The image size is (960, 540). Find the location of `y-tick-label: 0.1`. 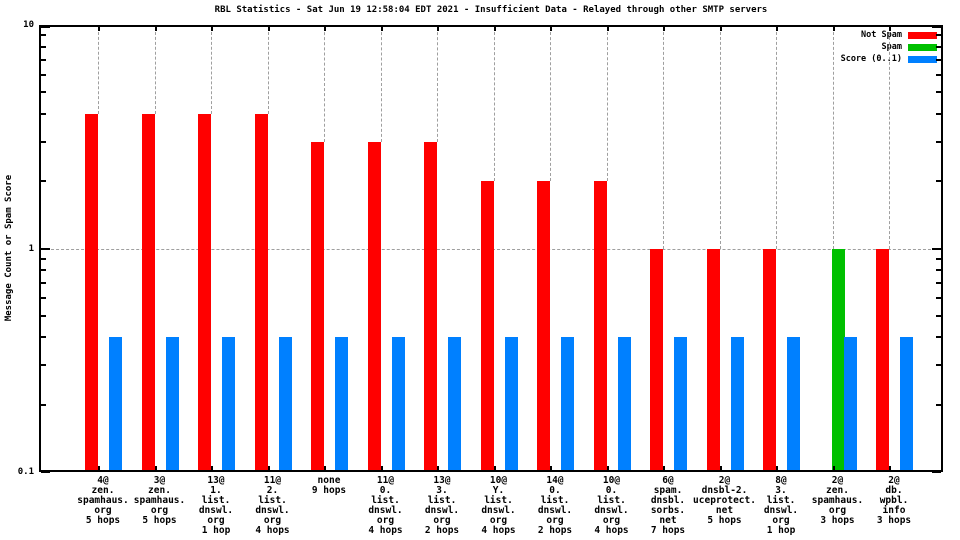

y-tick-label: 0.1 is located at coordinates (25, 472).